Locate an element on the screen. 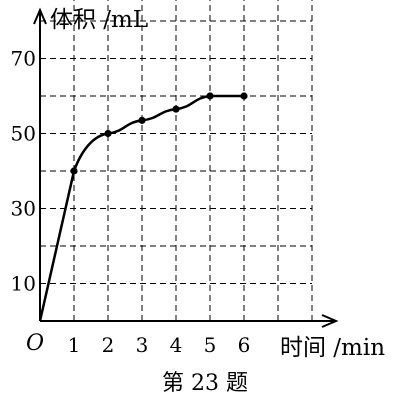  y-axis-title: 体积 /mL is located at coordinates (99, 20).